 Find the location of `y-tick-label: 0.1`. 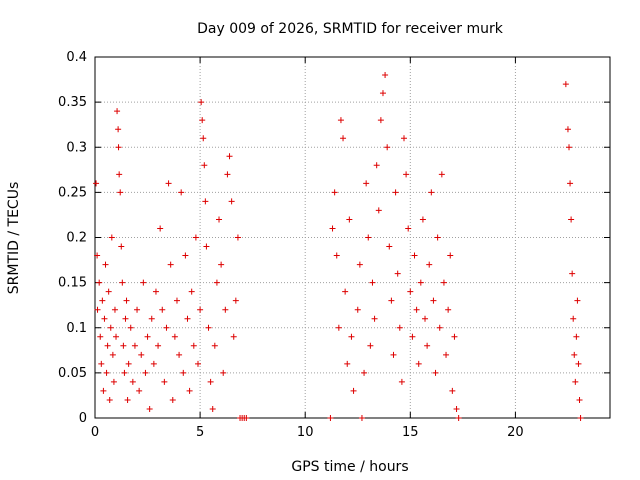

y-tick-label: 0.1 is located at coordinates (76, 328).